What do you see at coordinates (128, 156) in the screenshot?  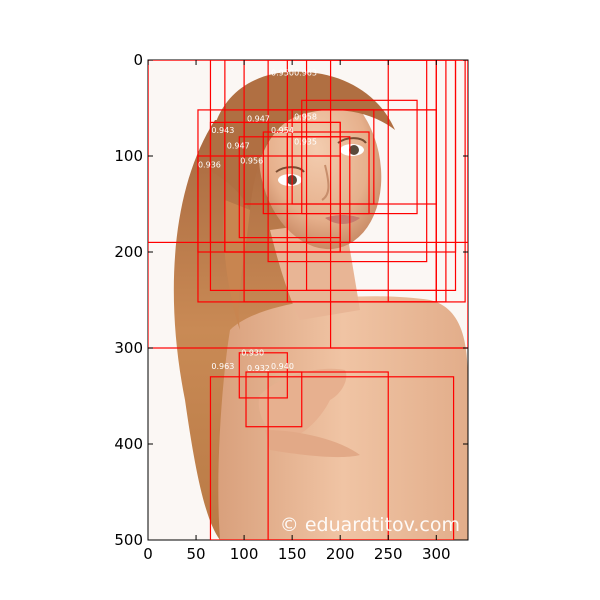 I see `y-tick-label: 100` at bounding box center [128, 156].